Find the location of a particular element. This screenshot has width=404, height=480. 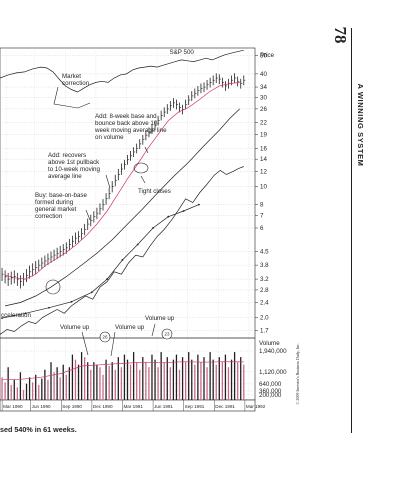

price-tick-label: 3.8 is located at coordinates (264, 265).